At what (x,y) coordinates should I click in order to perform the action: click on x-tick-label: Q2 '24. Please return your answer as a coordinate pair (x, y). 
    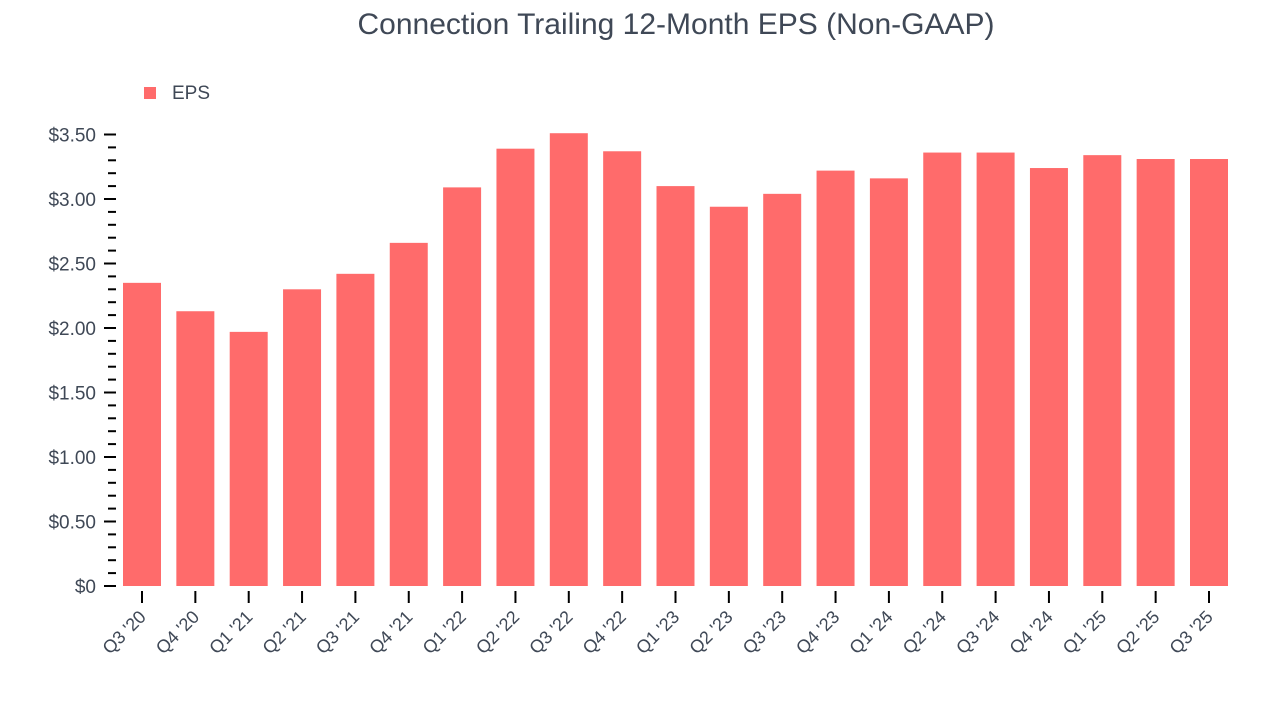
    Looking at the image, I should click on (924, 632).